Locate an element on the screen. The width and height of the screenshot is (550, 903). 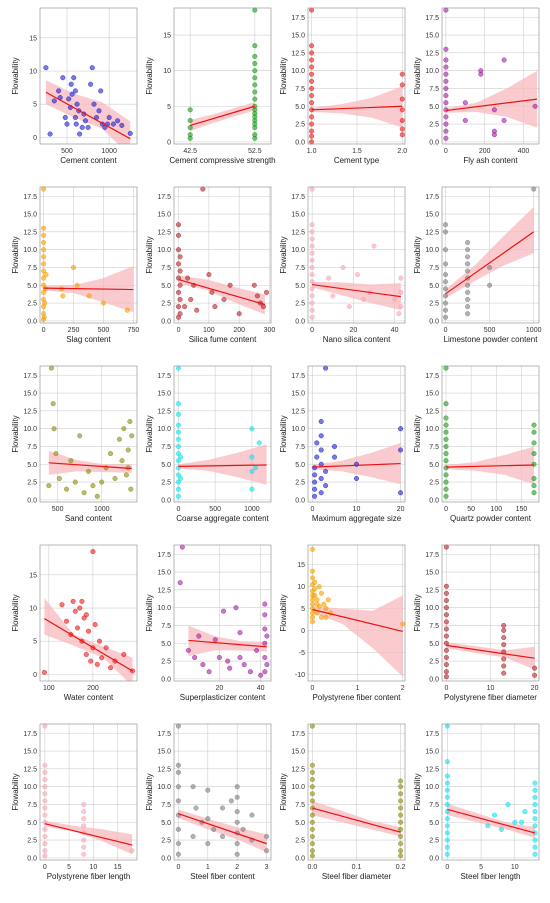
x-axis-label: Quartz powder content is located at coordinates (491, 518).